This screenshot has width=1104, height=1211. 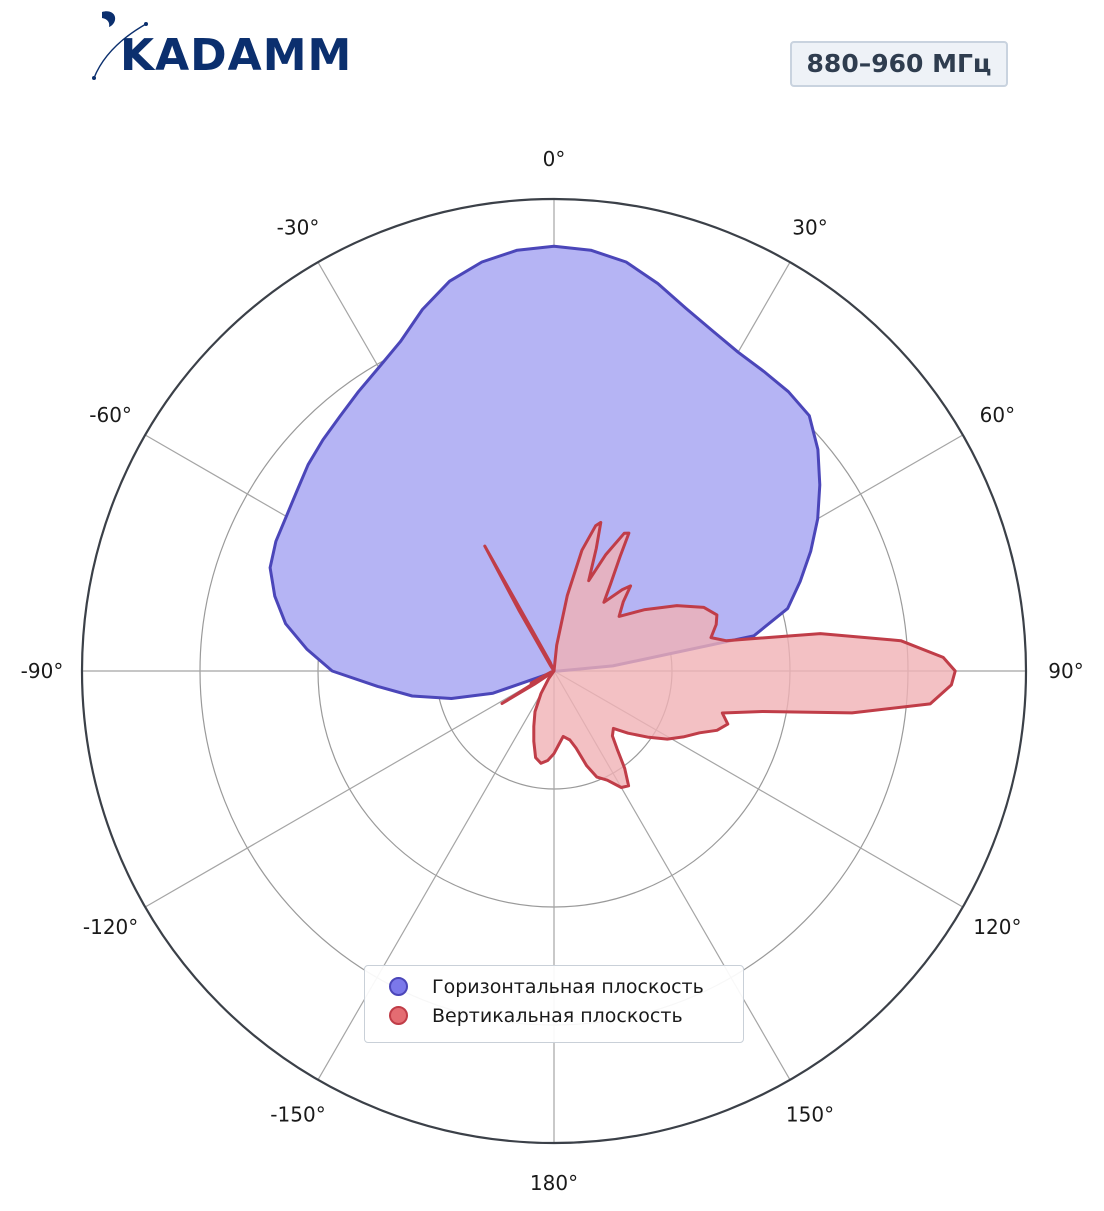 I want to click on angle-tick-label-1: 30°, so click(x=809, y=228).